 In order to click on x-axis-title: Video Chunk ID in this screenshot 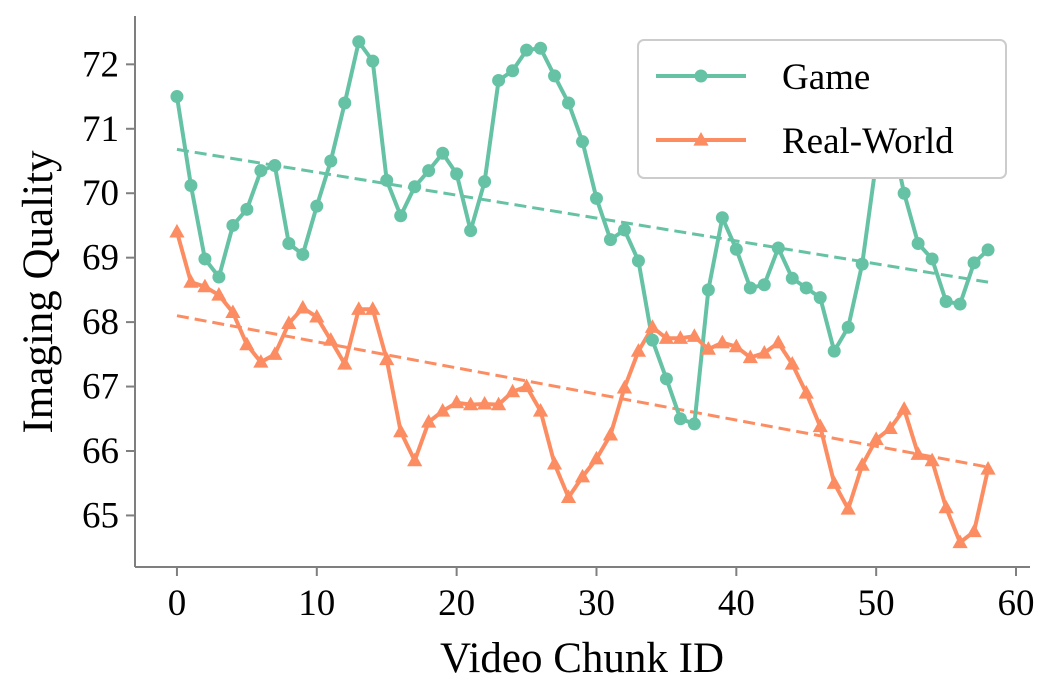, I will do `click(582, 658)`.